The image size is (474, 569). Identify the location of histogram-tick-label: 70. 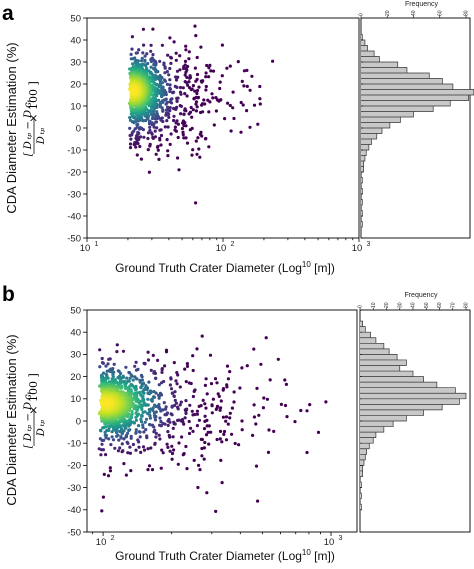
(453, 305).